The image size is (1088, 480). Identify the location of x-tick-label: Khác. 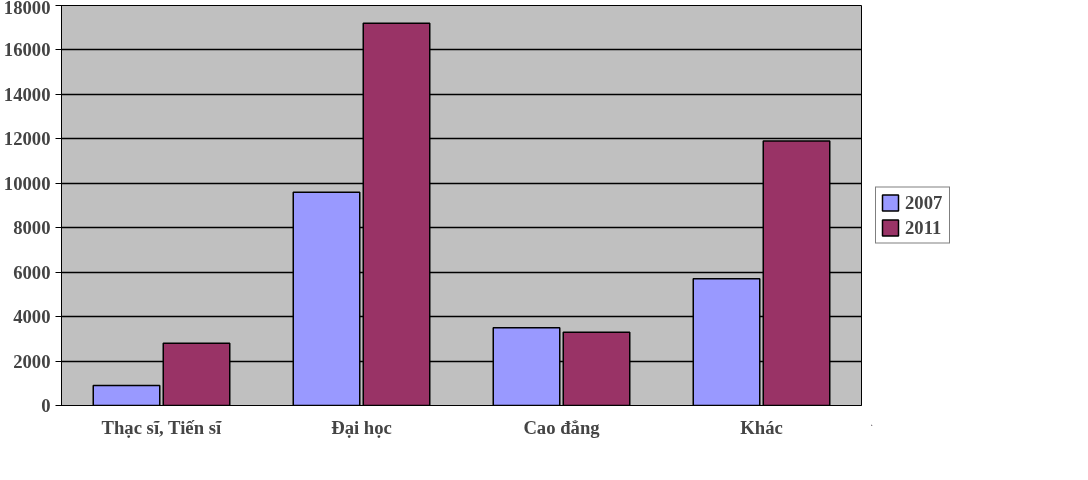
(761, 427).